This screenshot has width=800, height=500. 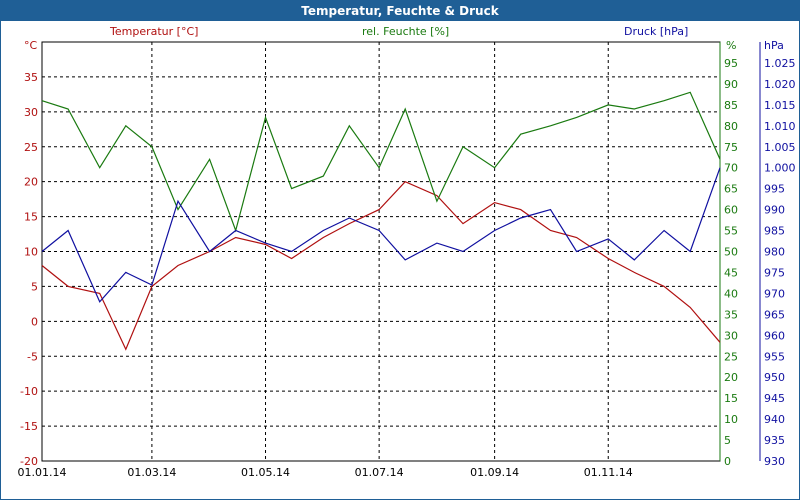 What do you see at coordinates (494, 472) in the screenshot?
I see `x-tick-label: 01.09.14` at bounding box center [494, 472].